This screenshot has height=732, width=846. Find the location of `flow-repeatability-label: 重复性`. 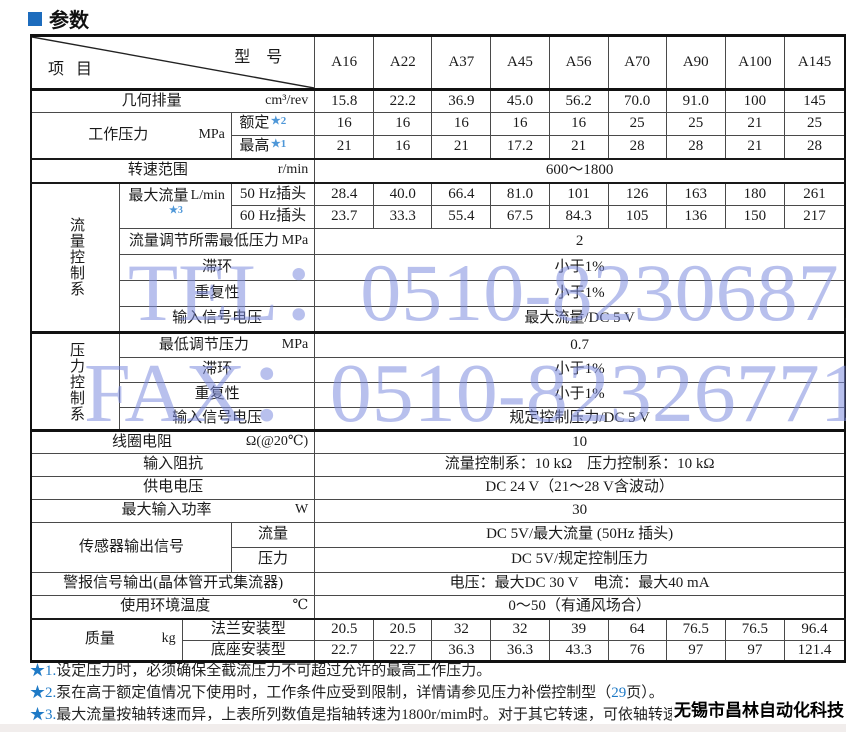

flow-repeatability-label: 重复性 is located at coordinates (217, 293).